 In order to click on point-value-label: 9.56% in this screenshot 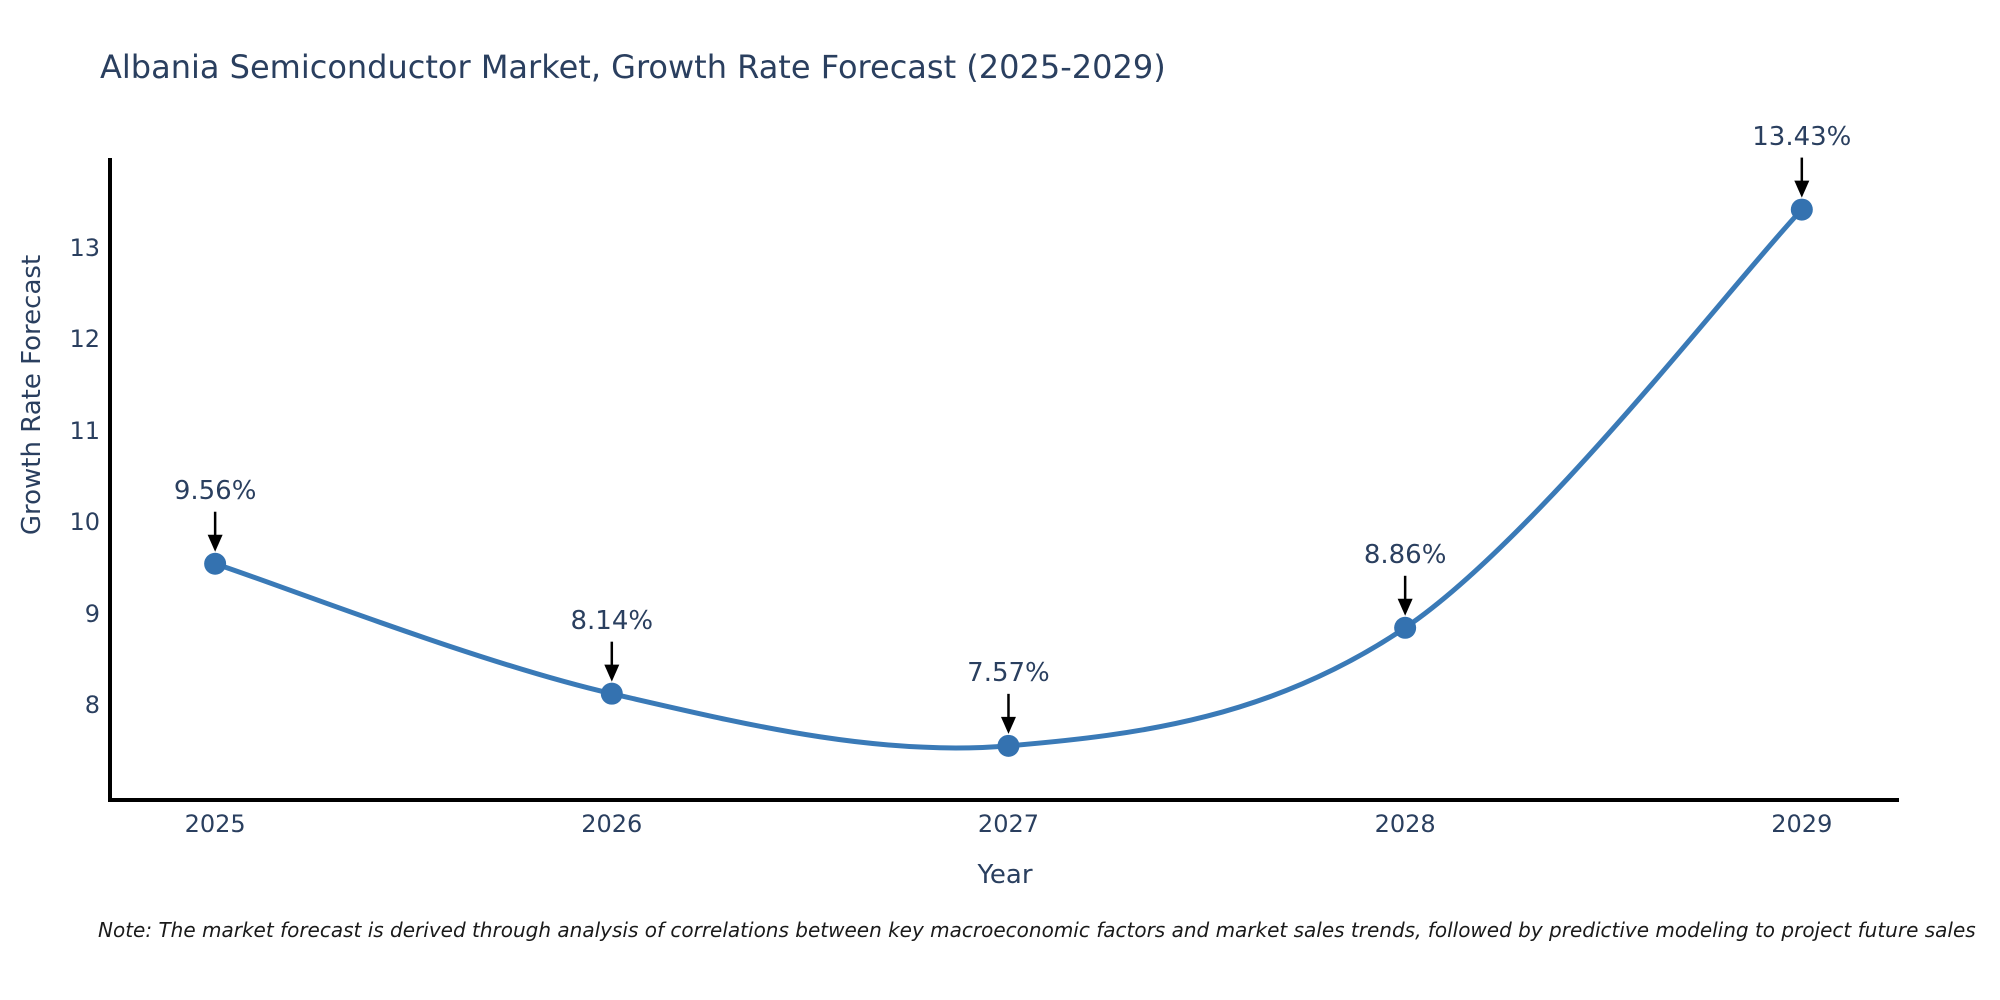, I will do `click(215, 490)`.